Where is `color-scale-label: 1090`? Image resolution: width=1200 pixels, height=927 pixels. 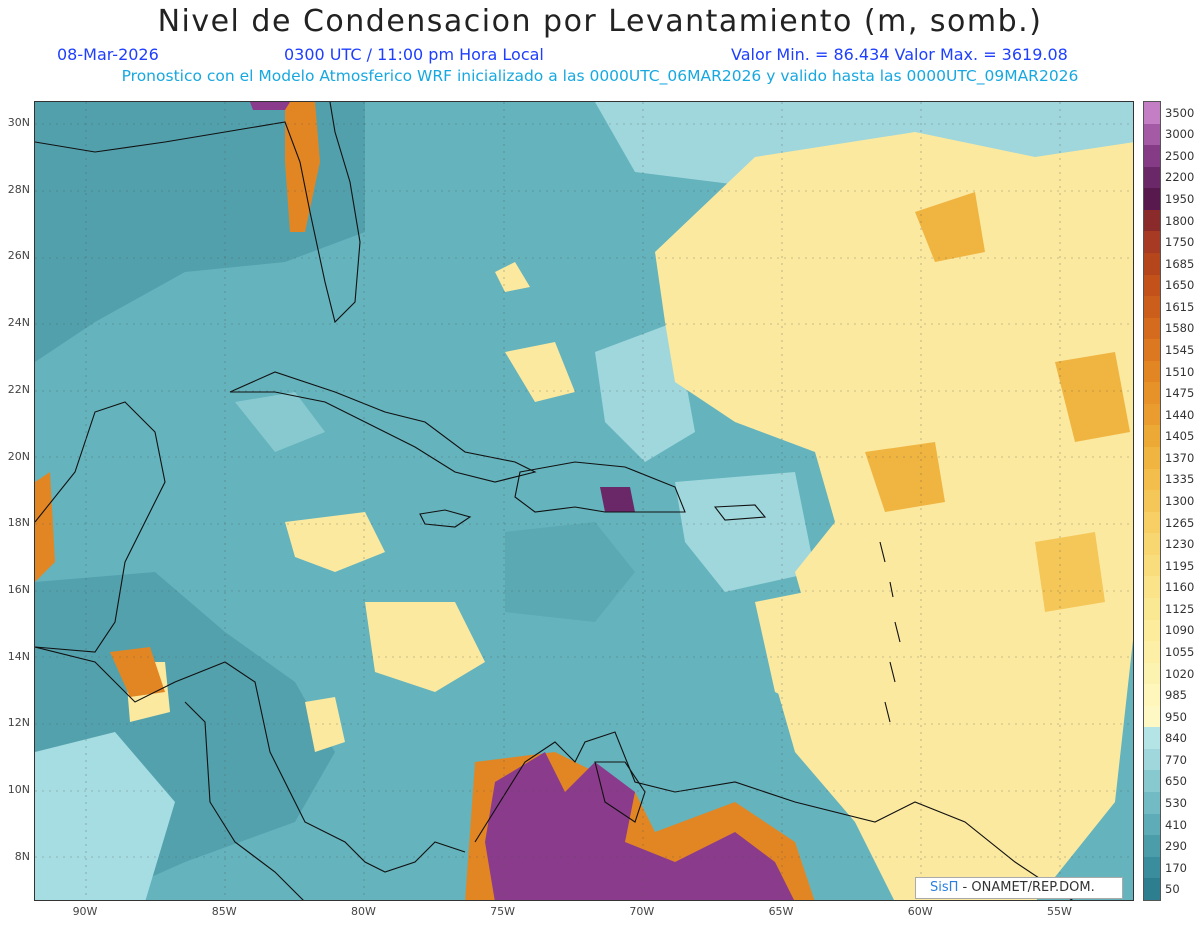 color-scale-label: 1090 is located at coordinates (1180, 630).